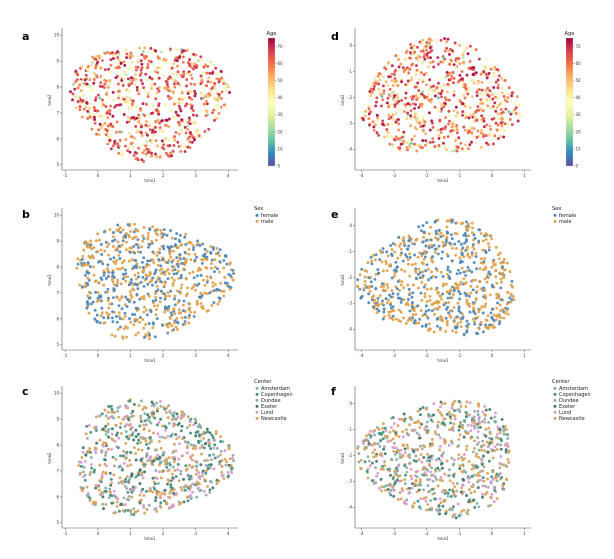 Image resolution: width=614 pixels, height=559 pixels. I want to click on x-tick-label: -3, so click(394, 533).